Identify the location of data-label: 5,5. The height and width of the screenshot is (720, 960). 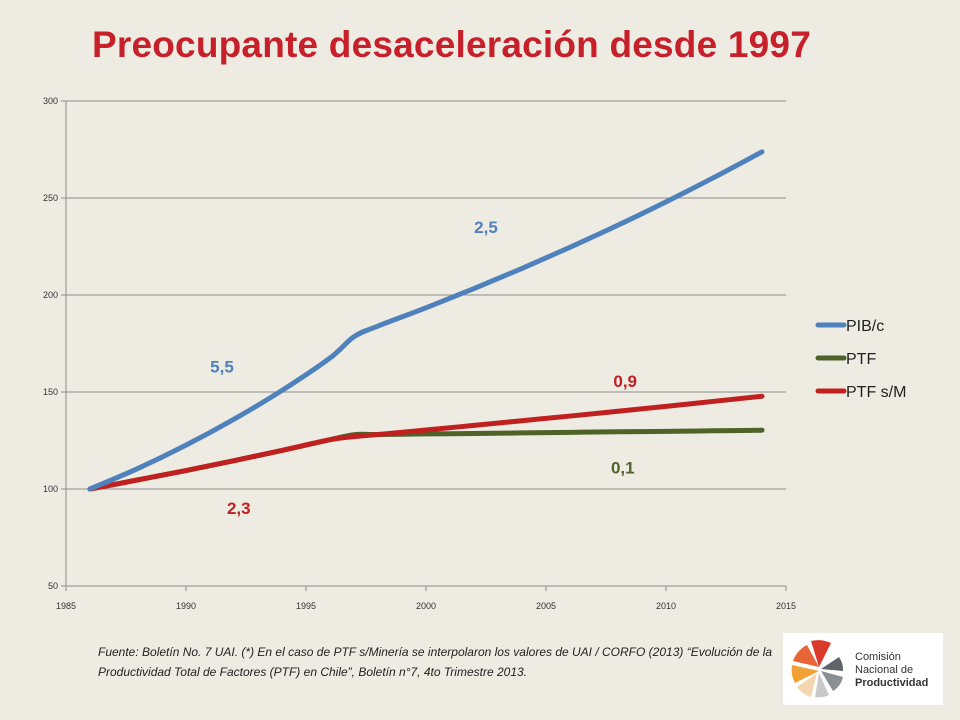
(222, 367).